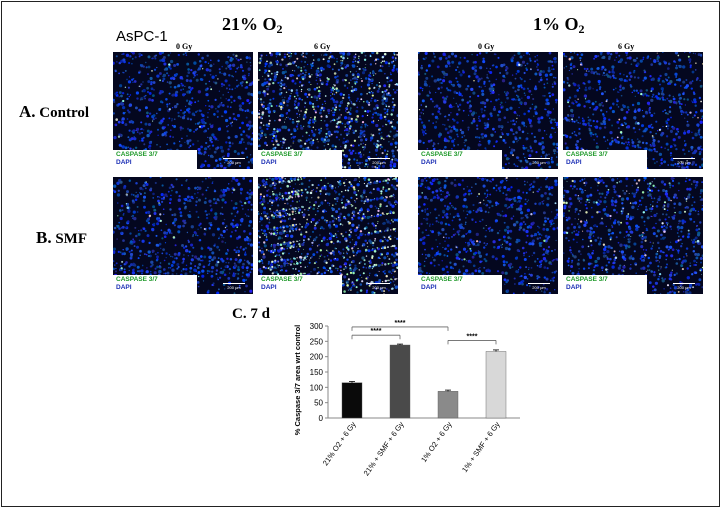 Image resolution: width=723 pixels, height=510 pixels. What do you see at coordinates (322, 46) in the screenshot?
I see `col-header-6gy-21: 6 Gy` at bounding box center [322, 46].